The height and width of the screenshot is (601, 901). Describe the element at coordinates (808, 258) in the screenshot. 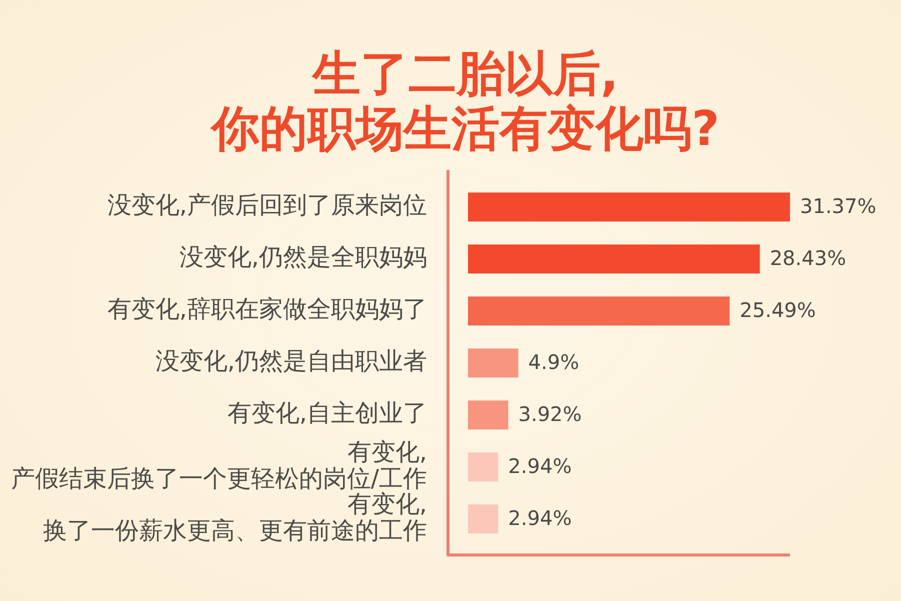

I see `data-label: 28.43%` at that location.